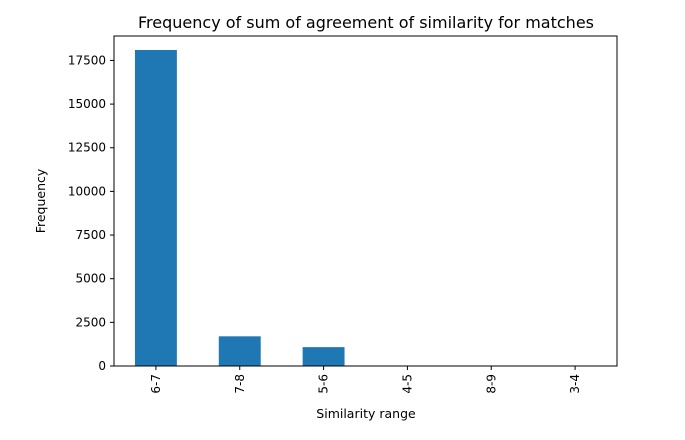 Image resolution: width=685 pixels, height=440 pixels. What do you see at coordinates (491, 384) in the screenshot?
I see `x-tick-label: 8-9` at bounding box center [491, 384].